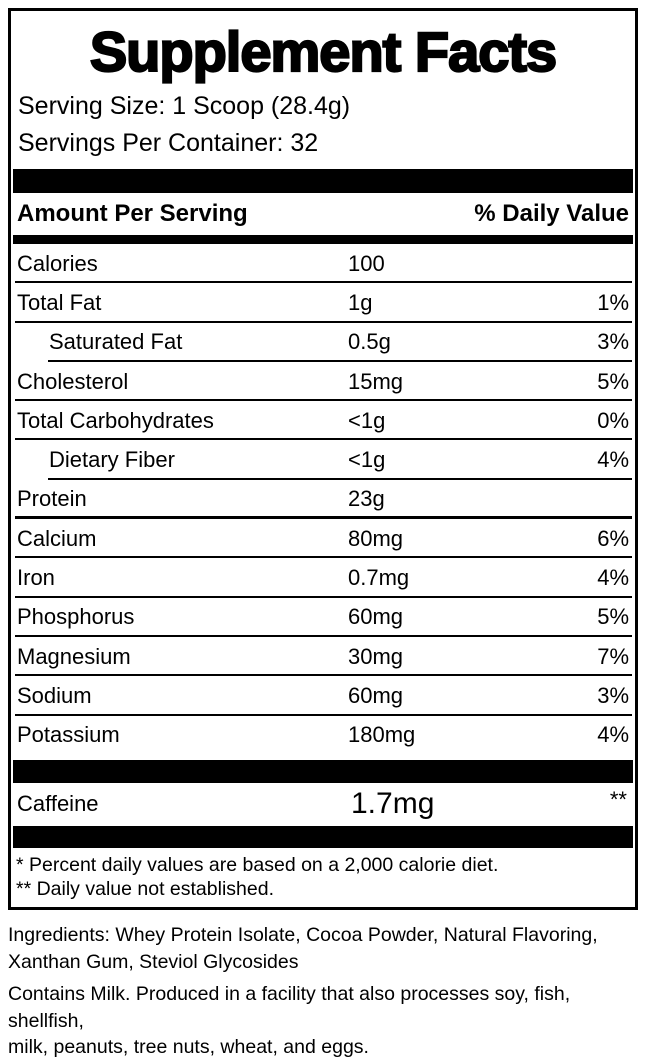 This screenshot has height=1061, width=646. What do you see at coordinates (323, 836) in the screenshot?
I see `divider-bar-bottom` at bounding box center [323, 836].